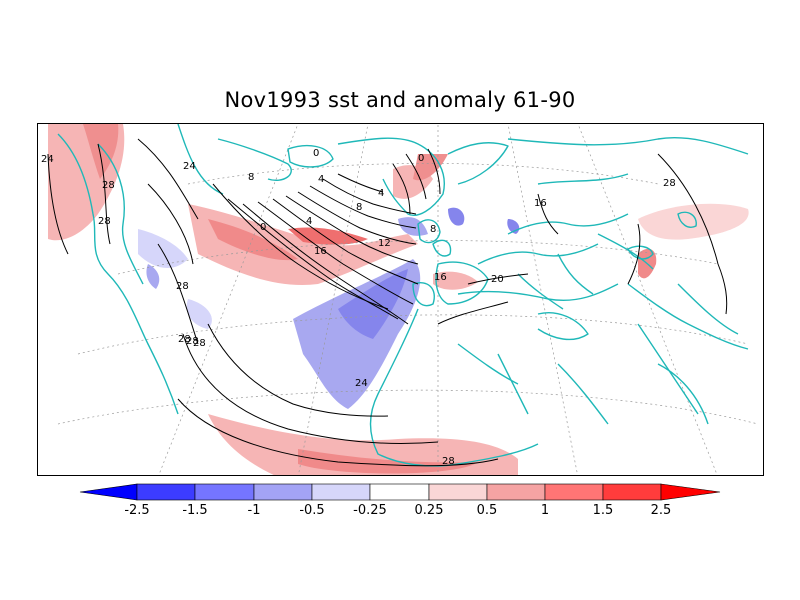  I want to click on colorbar-tick-label: -1, so click(254, 510).